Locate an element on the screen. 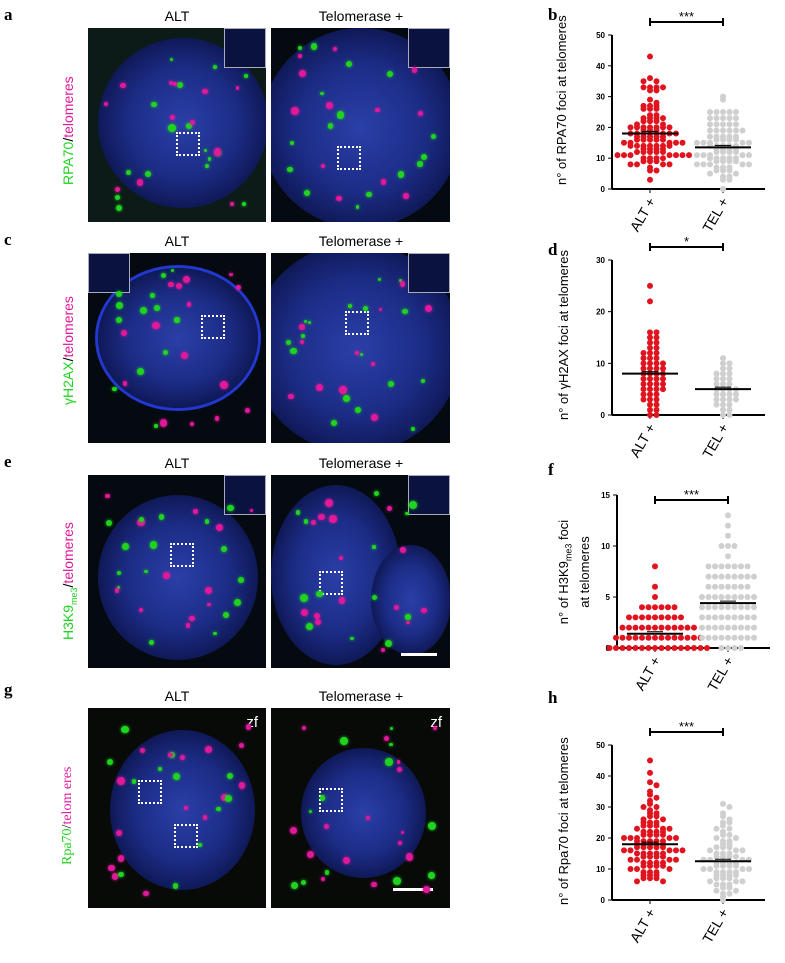 The height and width of the screenshot is (963, 785). y-tick-label: 10 is located at coordinates (600, 869).